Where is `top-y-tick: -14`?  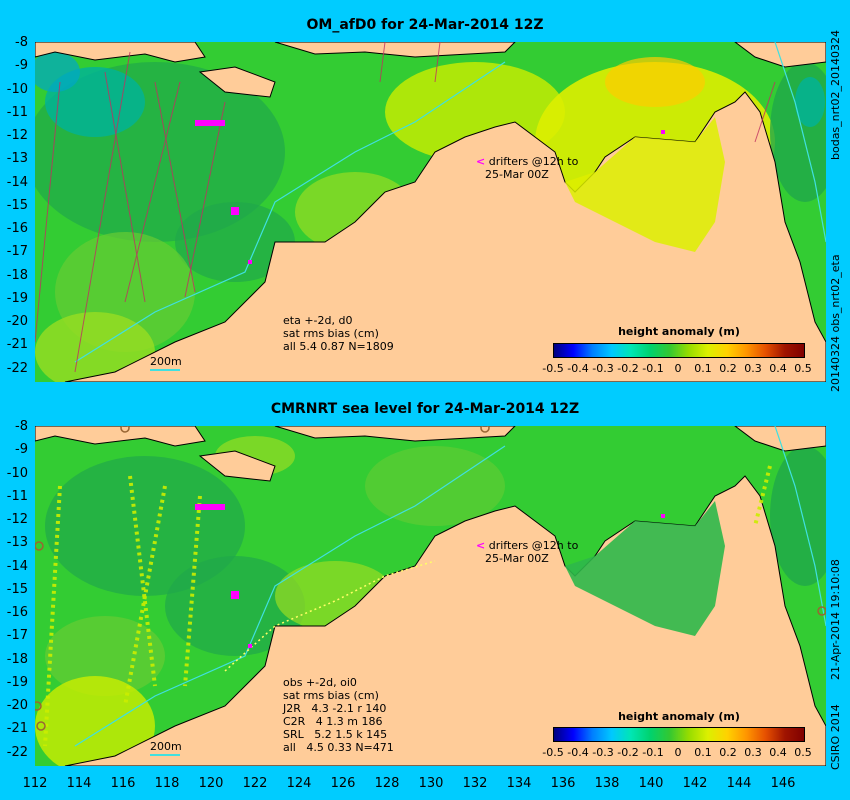 top-y-tick: -14 is located at coordinates (17, 182).